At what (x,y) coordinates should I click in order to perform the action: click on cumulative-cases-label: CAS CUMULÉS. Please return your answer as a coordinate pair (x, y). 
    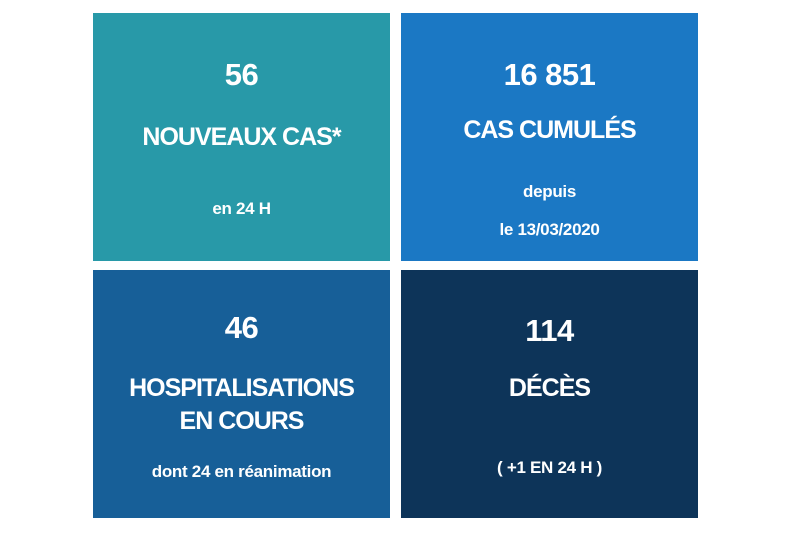
    Looking at the image, I should click on (549, 130).